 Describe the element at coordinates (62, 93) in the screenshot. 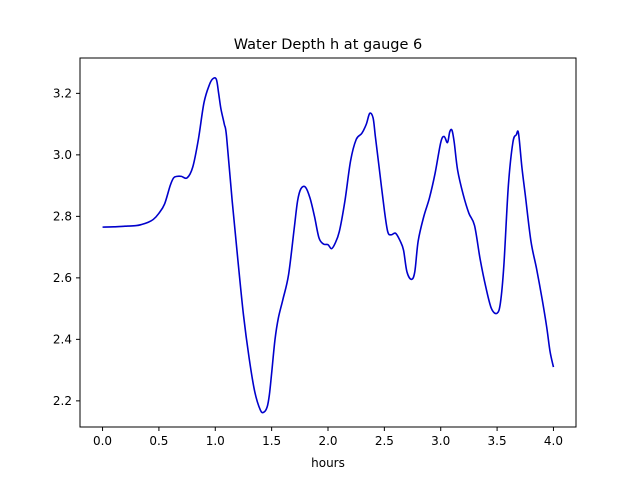

I see `y-tick-label: 3.2` at that location.